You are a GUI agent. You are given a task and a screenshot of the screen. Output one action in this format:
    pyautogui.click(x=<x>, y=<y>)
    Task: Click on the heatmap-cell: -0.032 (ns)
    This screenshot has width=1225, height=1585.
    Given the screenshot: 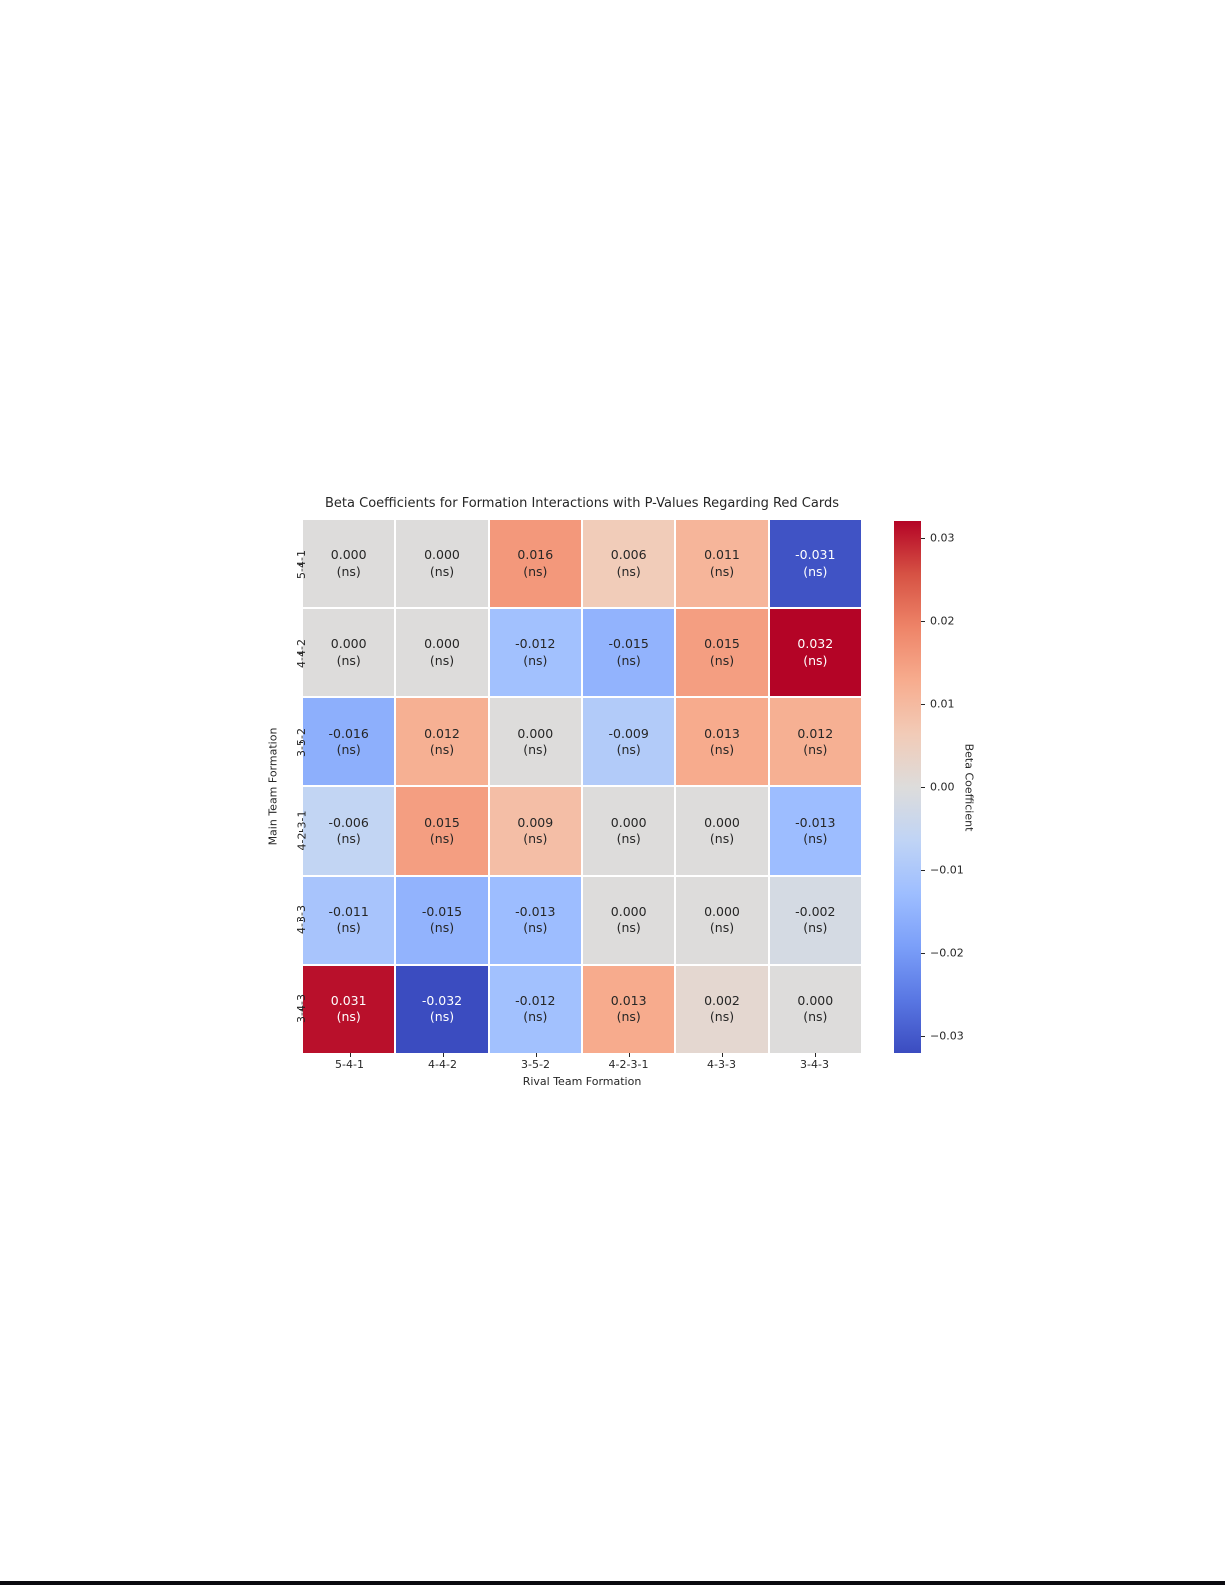 What is the action you would take?
    pyautogui.click(x=442, y=1009)
    